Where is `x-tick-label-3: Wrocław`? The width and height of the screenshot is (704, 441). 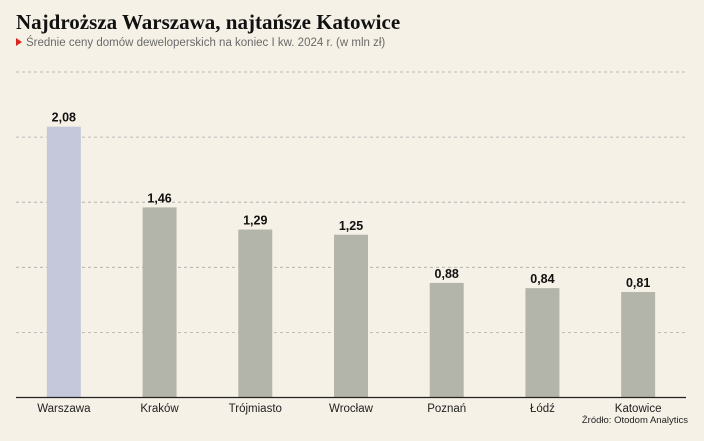 x-tick-label-3: Wrocław is located at coordinates (351, 409).